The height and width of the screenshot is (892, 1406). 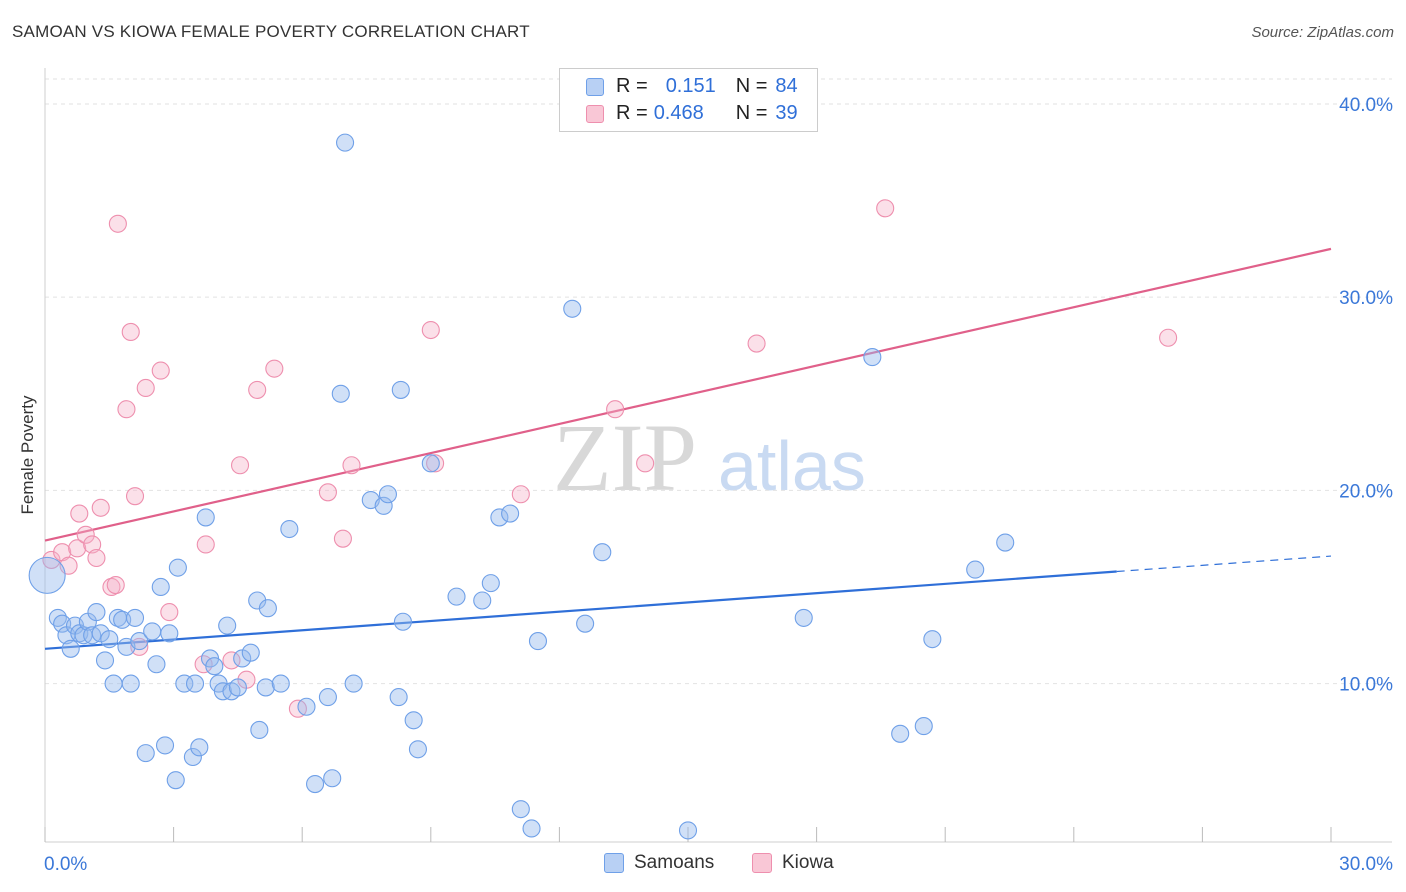 What do you see at coordinates (688, 100) in the screenshot?
I see `correlation-legend: R = 0.151 N = 84 R = 0.468 N = 39` at bounding box center [688, 100].